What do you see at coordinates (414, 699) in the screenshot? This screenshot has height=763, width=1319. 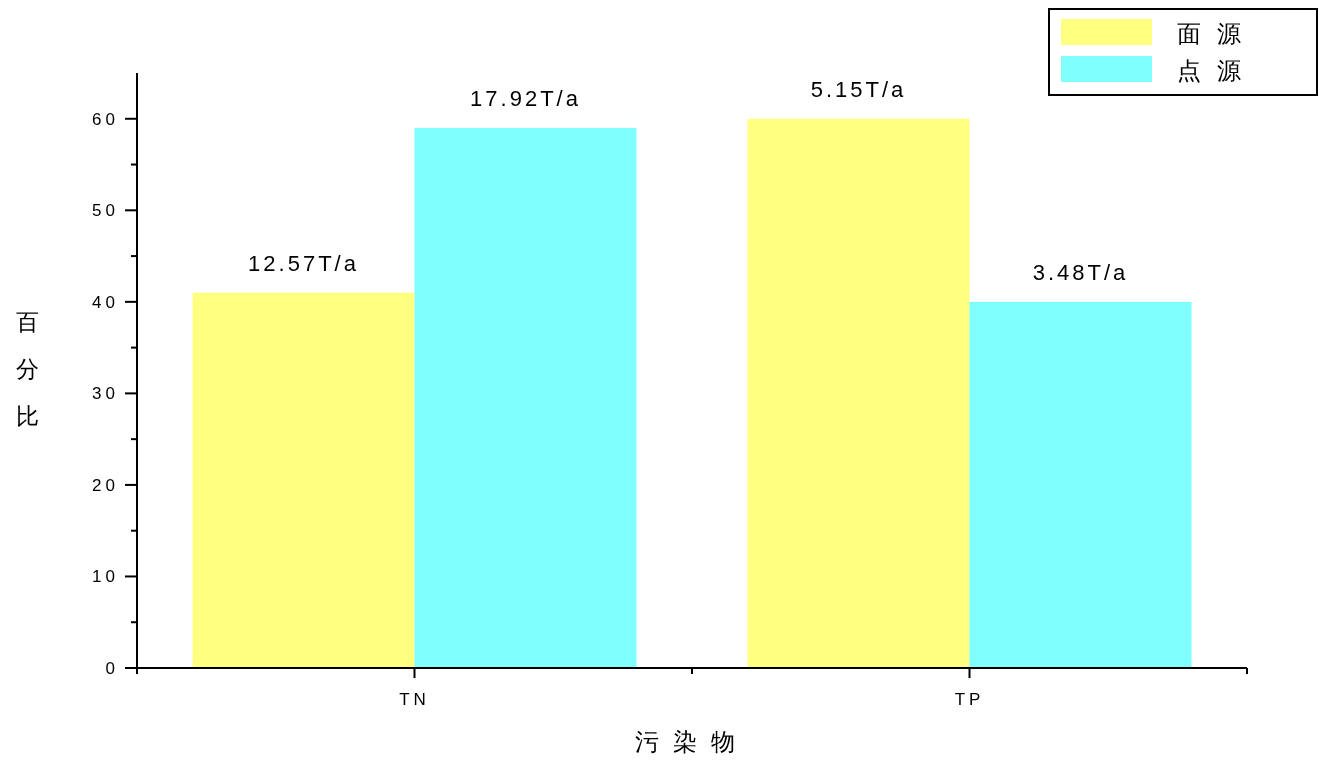 I see `x-tick-label: TN` at bounding box center [414, 699].